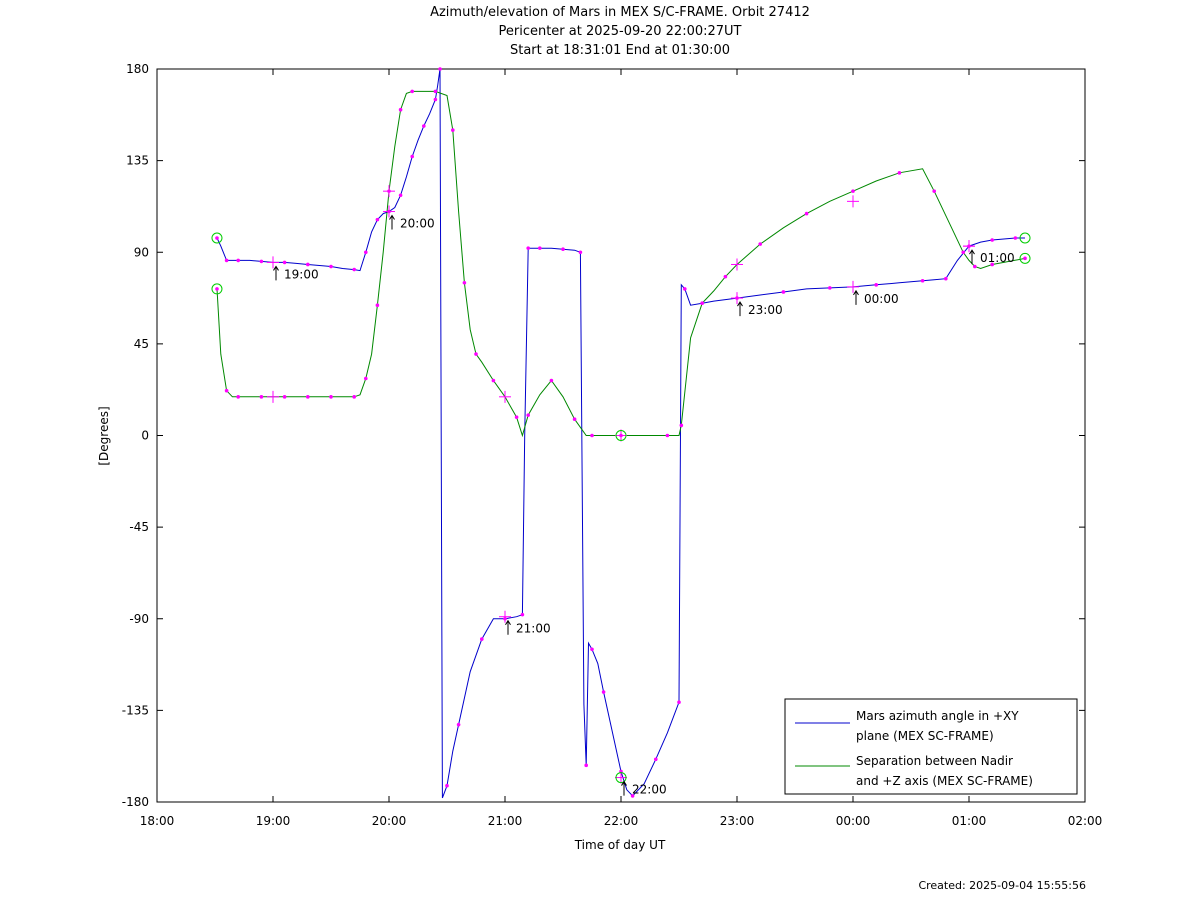  I want to click on legend-label-azimuth-2: plane (MEX SC-FRAME), so click(925, 736).